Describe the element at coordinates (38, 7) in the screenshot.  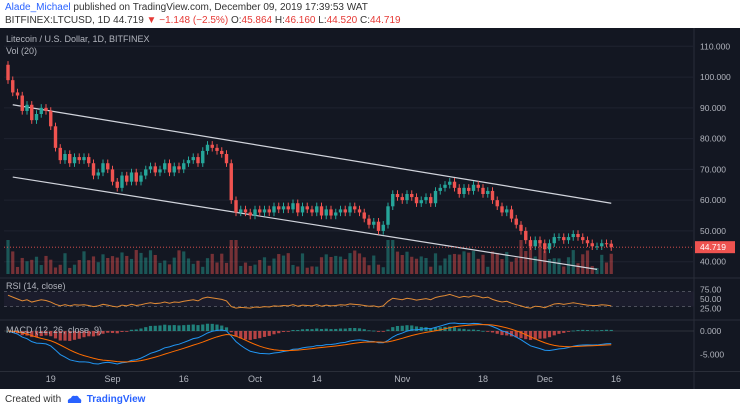
I see `author-link: Alade_Michael` at that location.